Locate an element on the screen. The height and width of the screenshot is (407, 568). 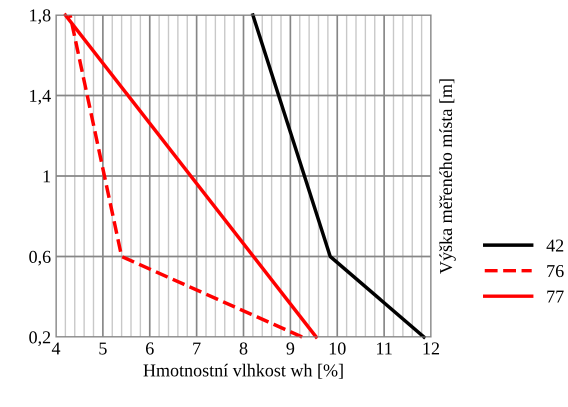
x-tick-label: 4 is located at coordinates (56, 348).